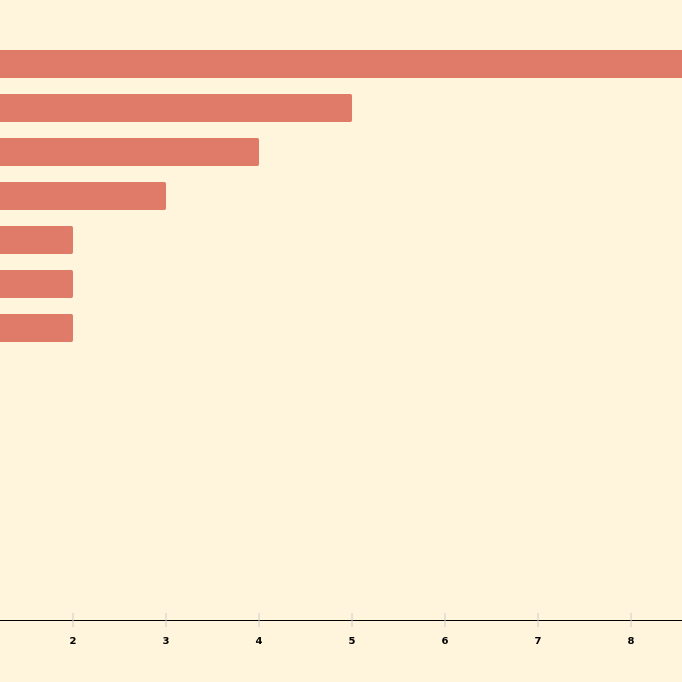 Image resolution: width=682 pixels, height=682 pixels. What do you see at coordinates (631, 641) in the screenshot?
I see `x-tick-label: 8` at bounding box center [631, 641].